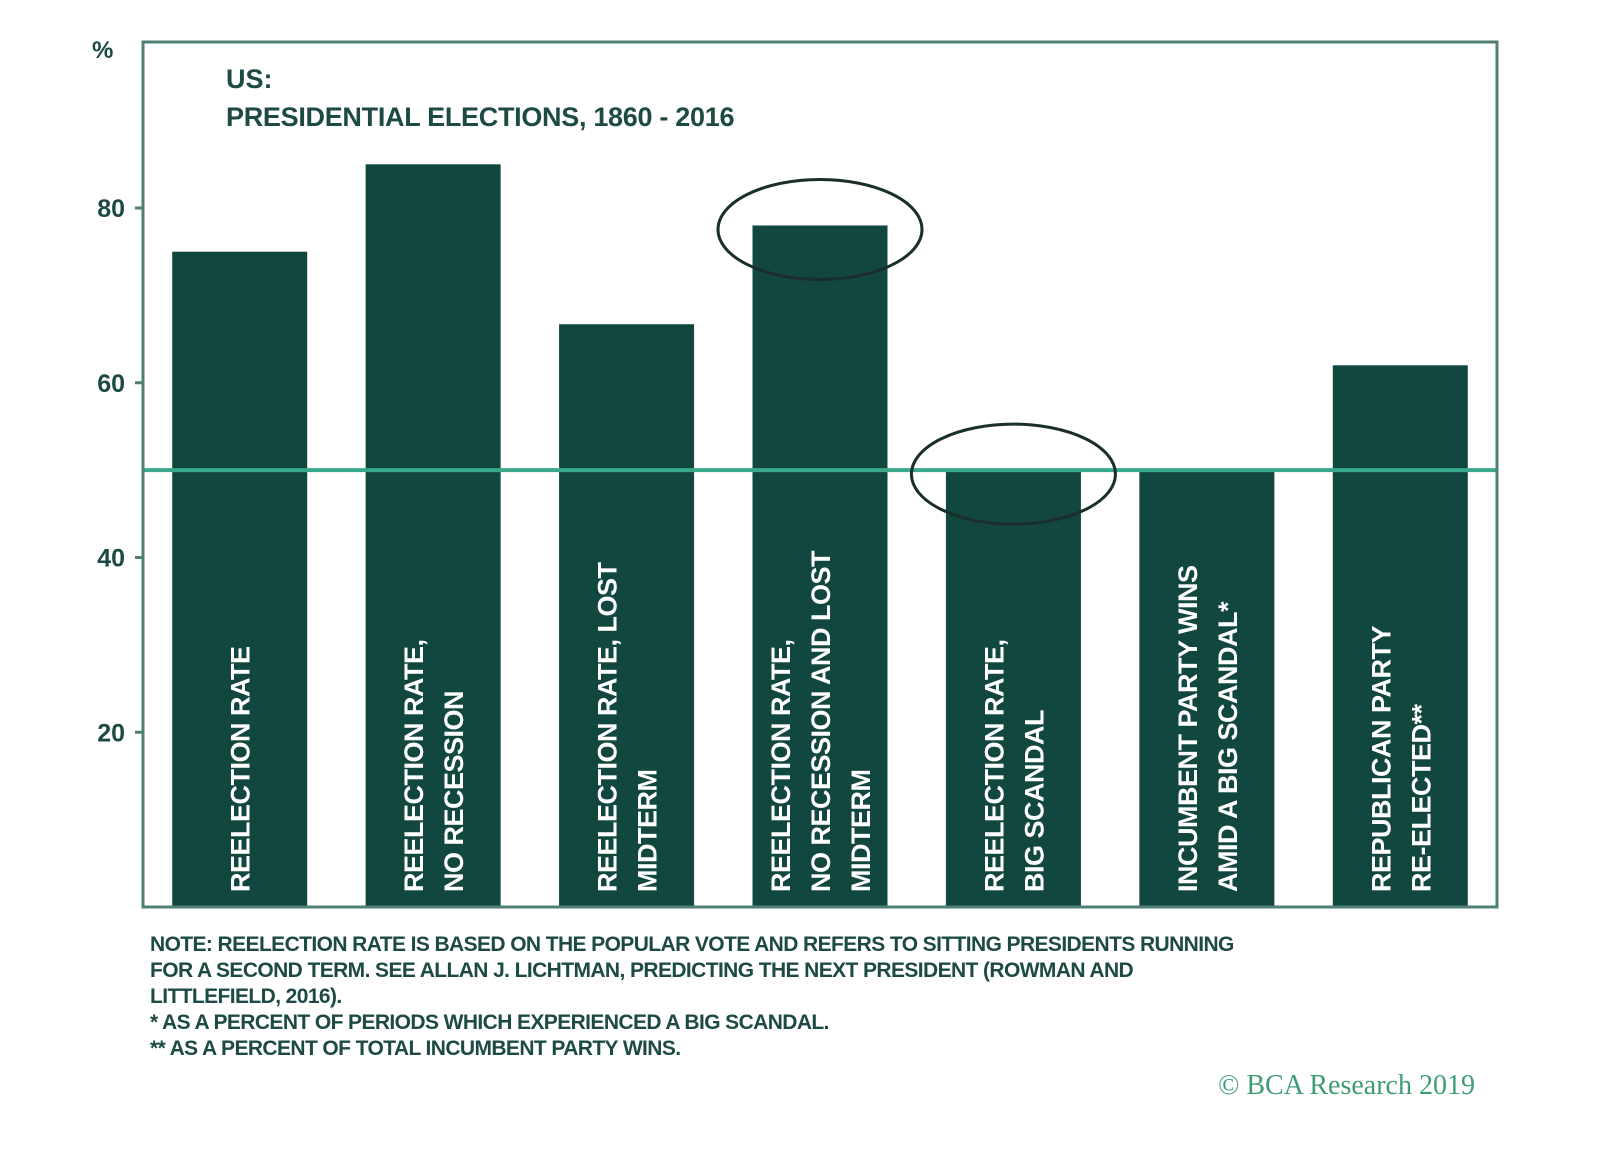  Describe the element at coordinates (246, 996) in the screenshot. I see `note-line: LITTLEFIELD, 2016).` at that location.